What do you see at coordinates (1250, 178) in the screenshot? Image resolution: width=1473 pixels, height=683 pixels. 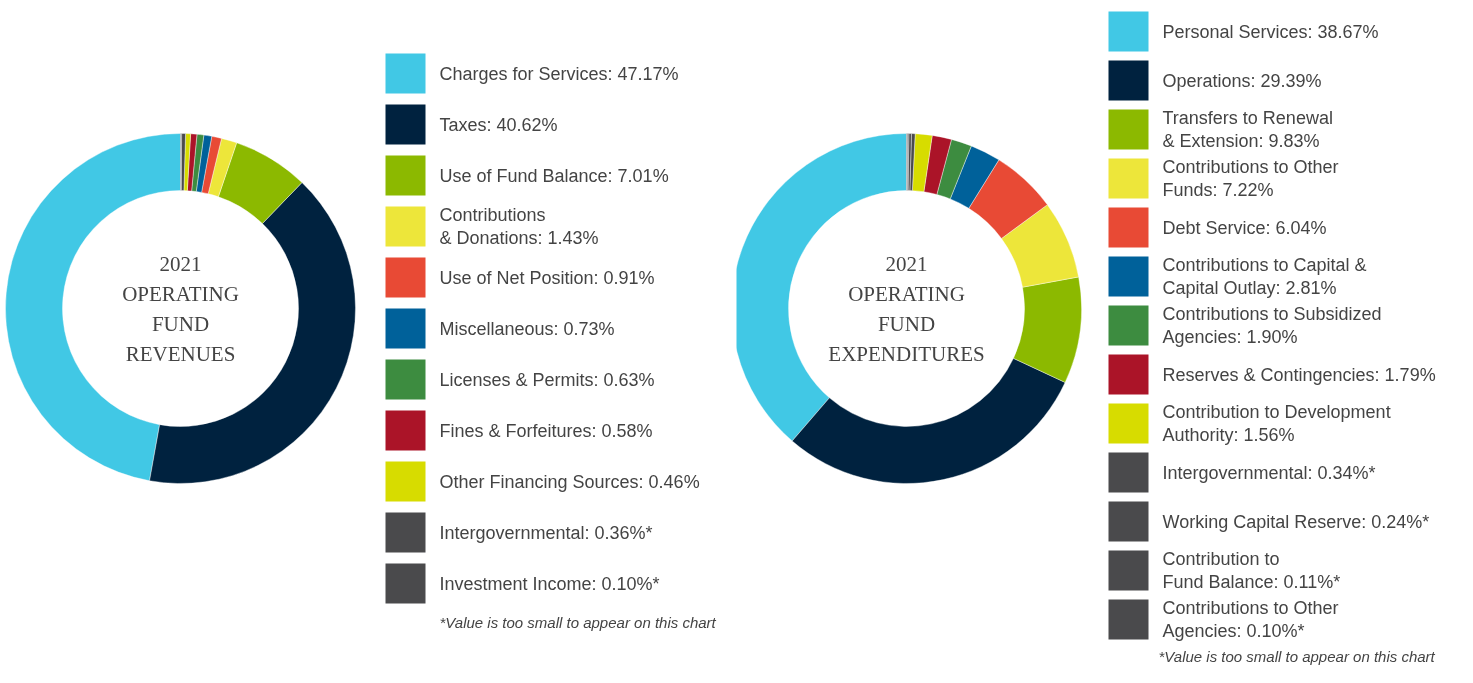 I see `legend-label: Contributions to Other Funds: 7.22%` at bounding box center [1250, 178].